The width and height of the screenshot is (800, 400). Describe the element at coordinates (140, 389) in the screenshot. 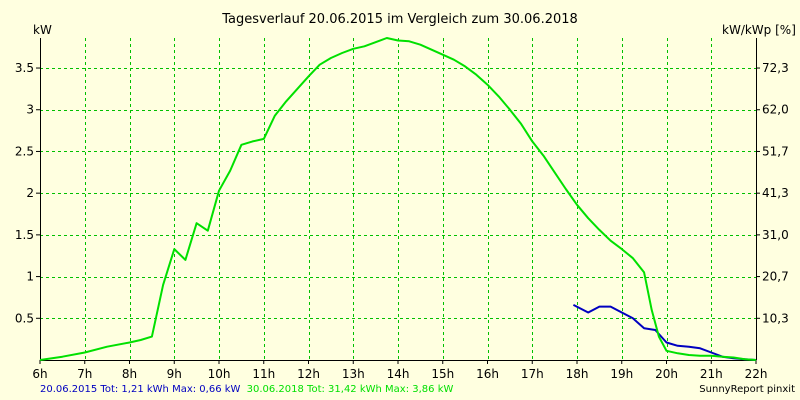

I see `legend-2015: 20.06.2015 Tot: 1,21 kWh Max: 0,66 kW` at that location.